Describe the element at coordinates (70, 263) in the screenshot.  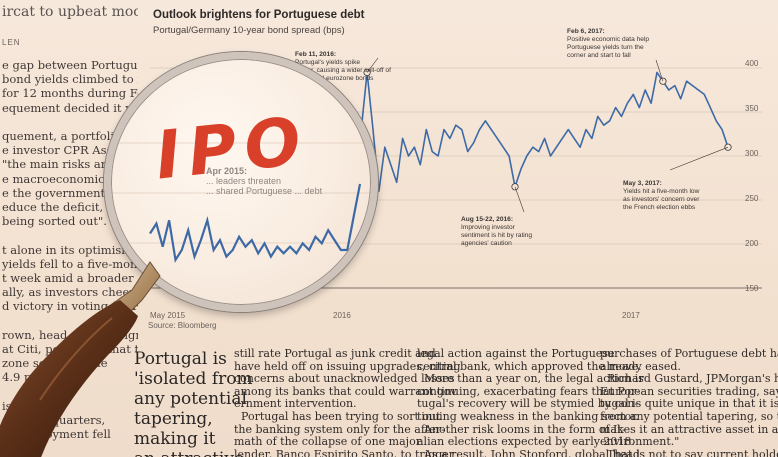
I see `left-body-line: yields fell to a five-month` at that location.